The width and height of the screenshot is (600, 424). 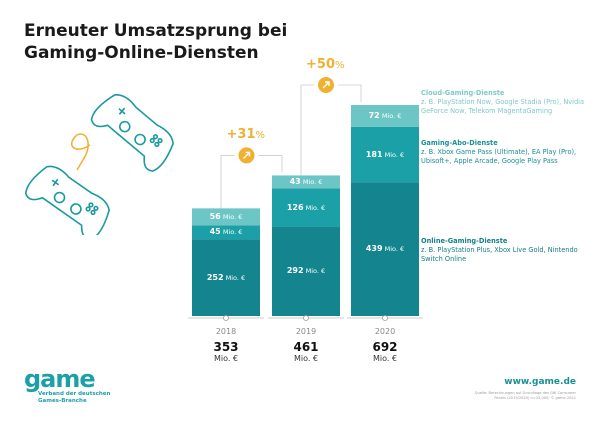 I want to click on x-tick-label: 2018, so click(x=226, y=331).